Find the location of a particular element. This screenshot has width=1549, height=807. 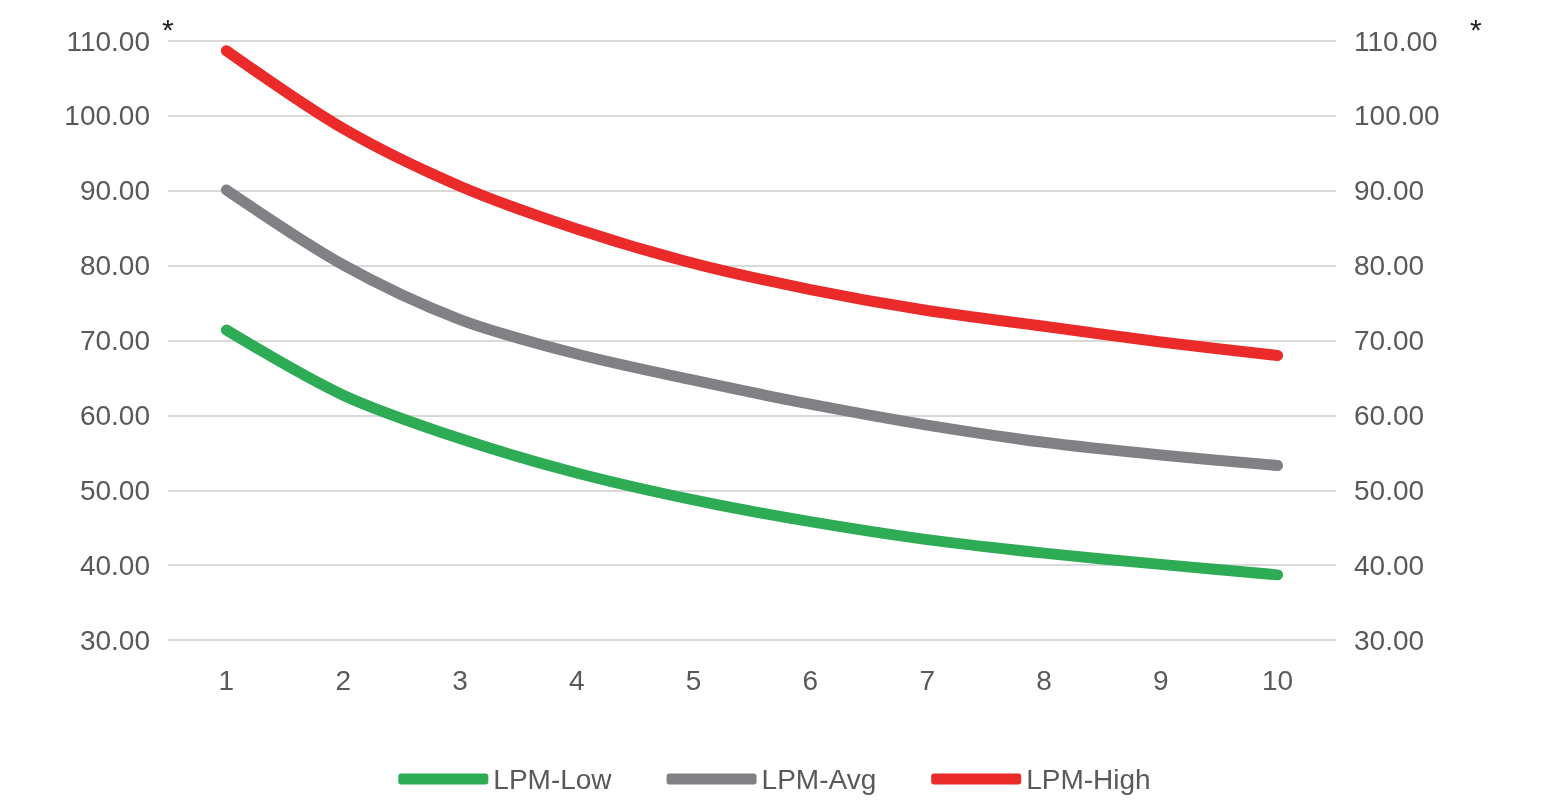

x-tick-label: 6 is located at coordinates (810, 680).